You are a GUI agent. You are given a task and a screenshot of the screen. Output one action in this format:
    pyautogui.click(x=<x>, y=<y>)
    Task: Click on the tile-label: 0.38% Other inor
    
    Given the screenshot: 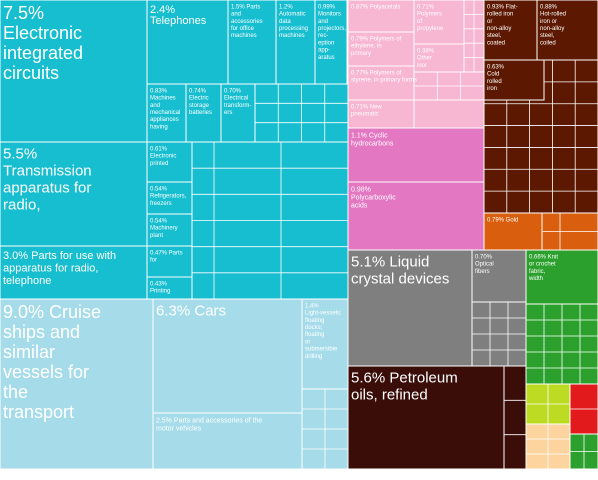 What is the action you would take?
    pyautogui.click(x=426, y=58)
    